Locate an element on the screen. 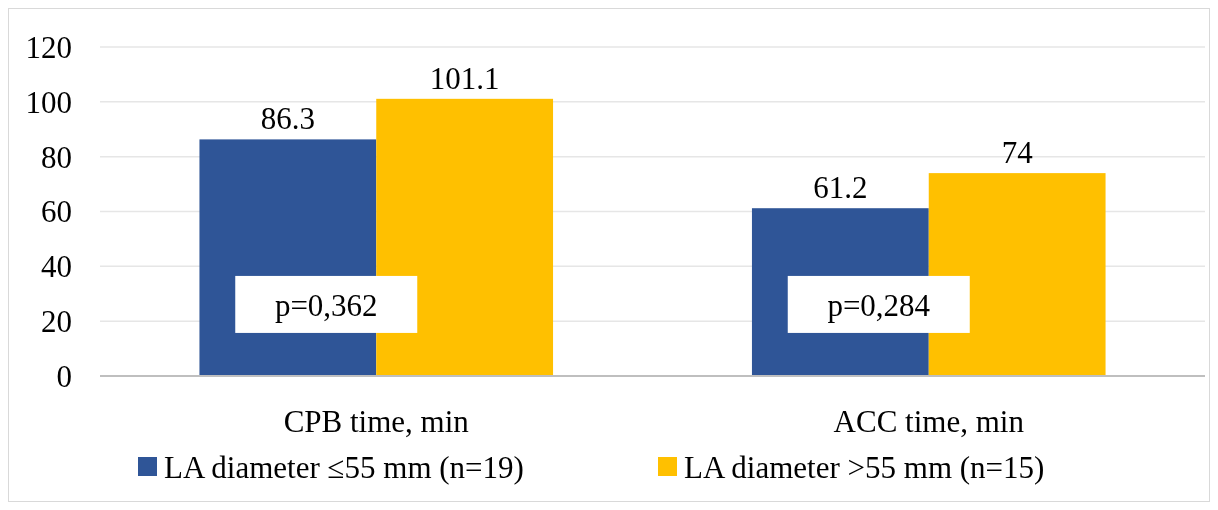 This screenshot has height=510, width=1218. data-label: 86.3 is located at coordinates (287, 119).